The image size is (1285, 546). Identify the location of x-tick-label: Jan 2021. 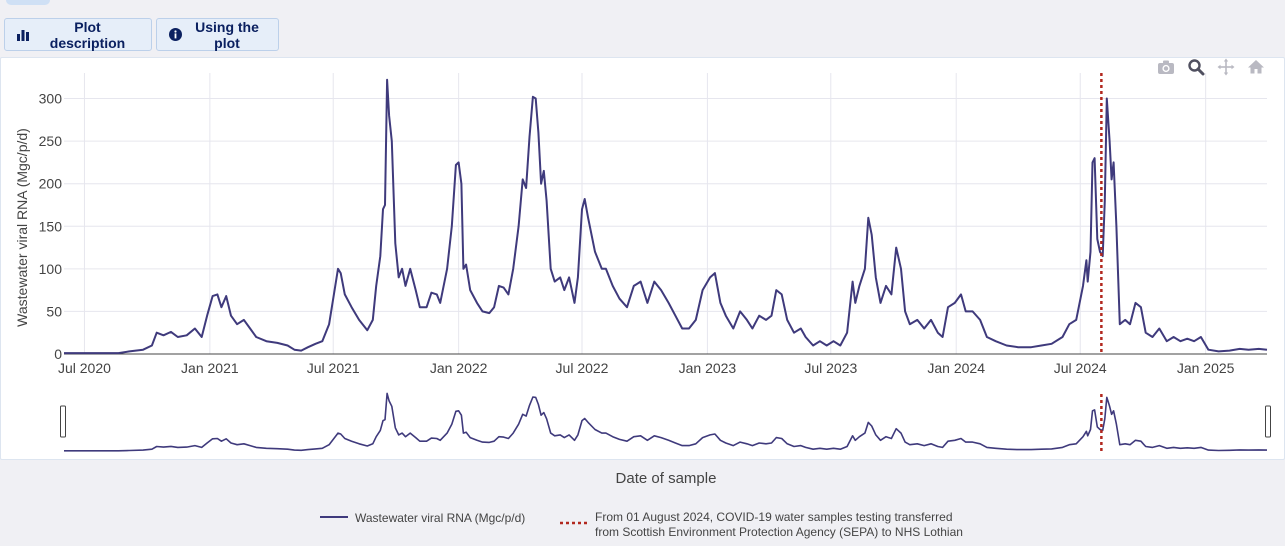
(210, 368).